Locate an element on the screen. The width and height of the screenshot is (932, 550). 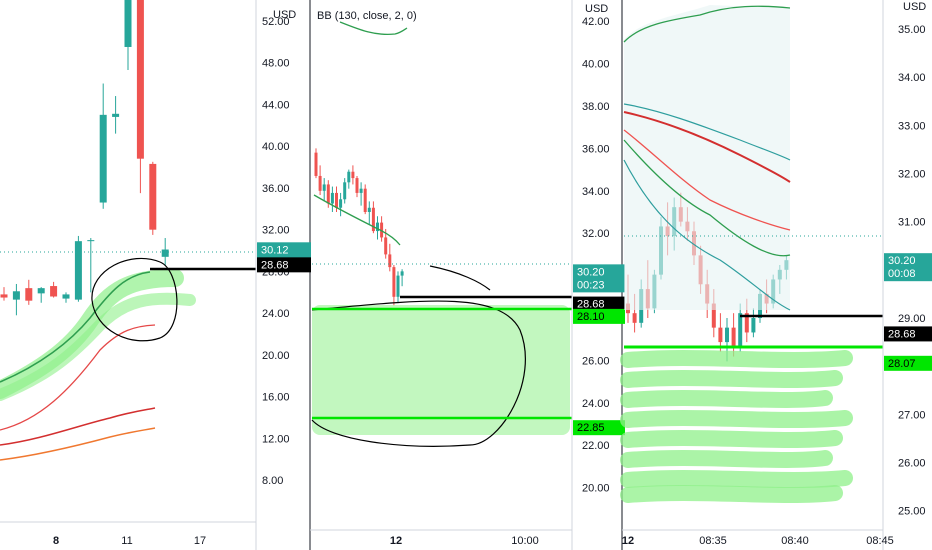
x-tick-label: 11 is located at coordinates (126, 541).